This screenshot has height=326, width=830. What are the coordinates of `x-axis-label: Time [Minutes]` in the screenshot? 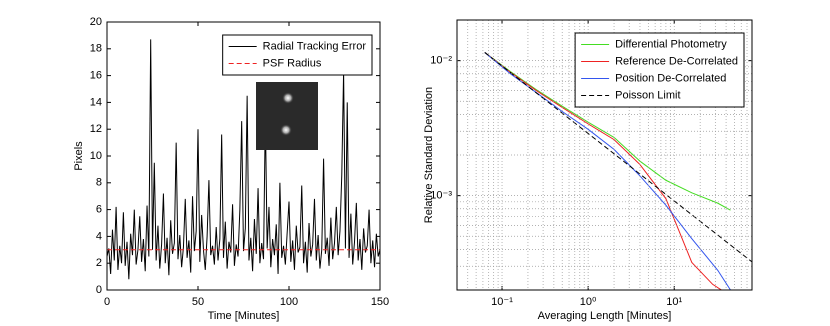 It's located at (244, 316).